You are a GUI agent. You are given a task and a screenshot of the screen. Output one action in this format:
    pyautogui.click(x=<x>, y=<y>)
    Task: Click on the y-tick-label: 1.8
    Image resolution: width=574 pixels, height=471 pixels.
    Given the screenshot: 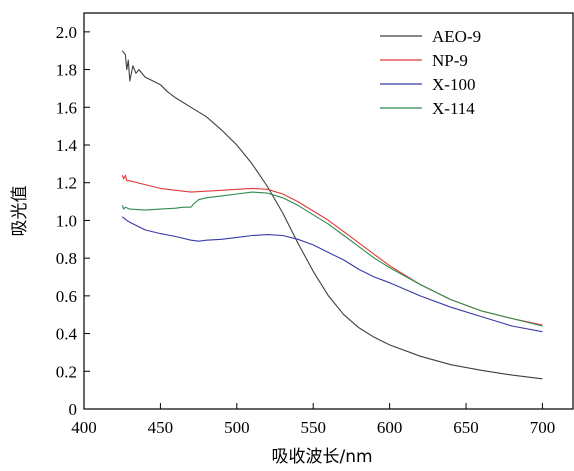 What is the action you would take?
    pyautogui.click(x=66, y=70)
    